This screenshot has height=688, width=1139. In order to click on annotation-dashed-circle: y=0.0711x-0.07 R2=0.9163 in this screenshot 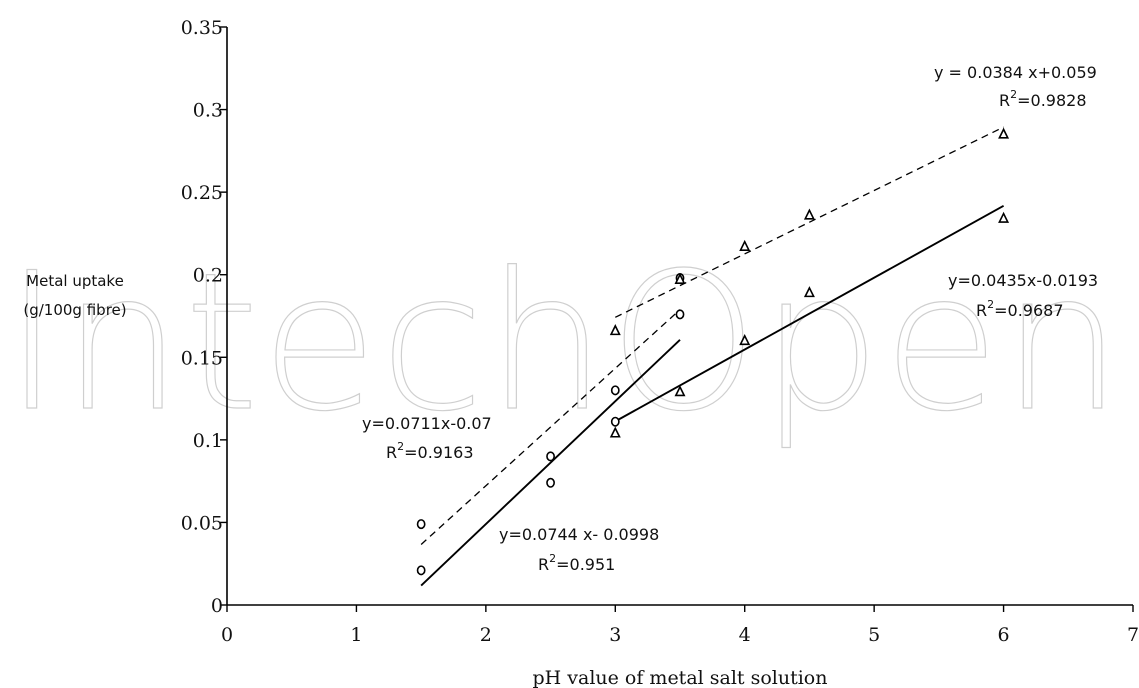, I will do `click(427, 438)`.